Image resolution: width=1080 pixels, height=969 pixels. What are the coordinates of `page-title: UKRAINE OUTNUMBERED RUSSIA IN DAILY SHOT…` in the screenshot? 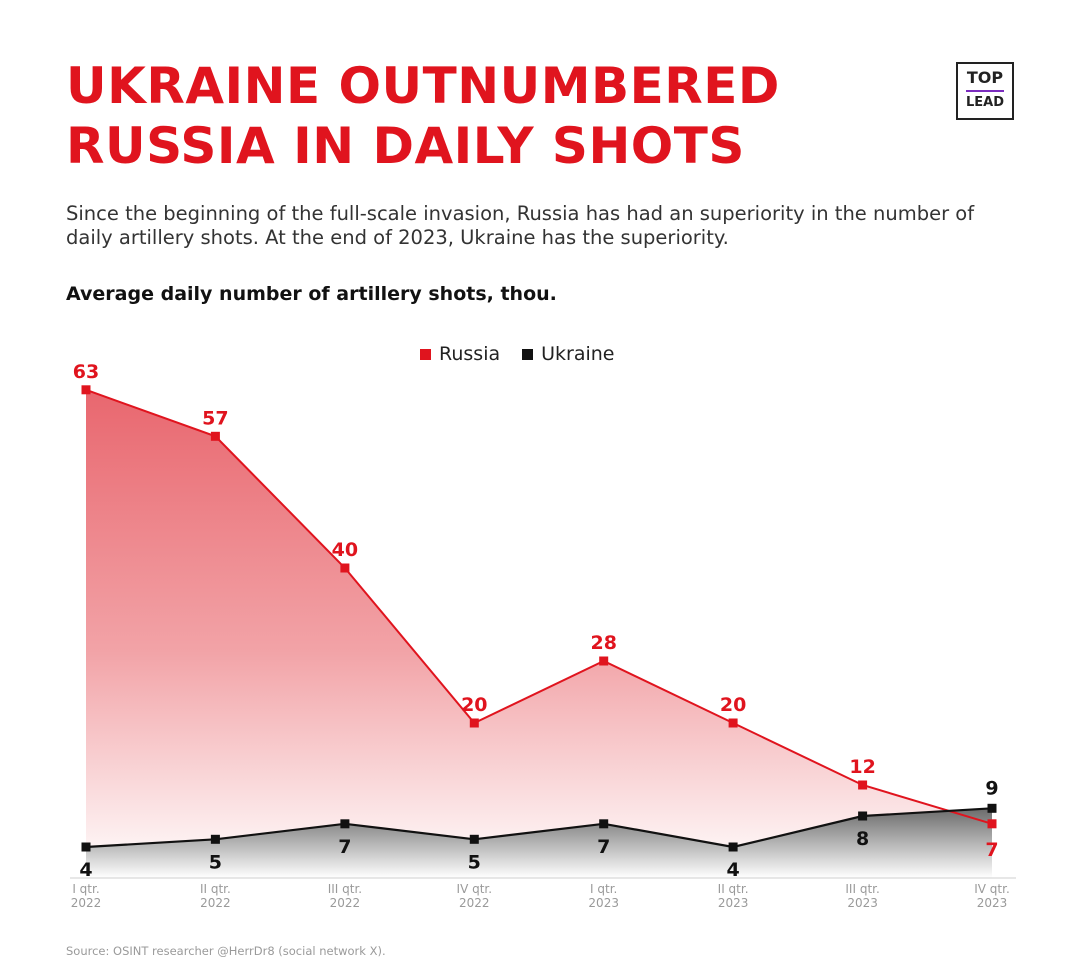 It's located at (496, 116).